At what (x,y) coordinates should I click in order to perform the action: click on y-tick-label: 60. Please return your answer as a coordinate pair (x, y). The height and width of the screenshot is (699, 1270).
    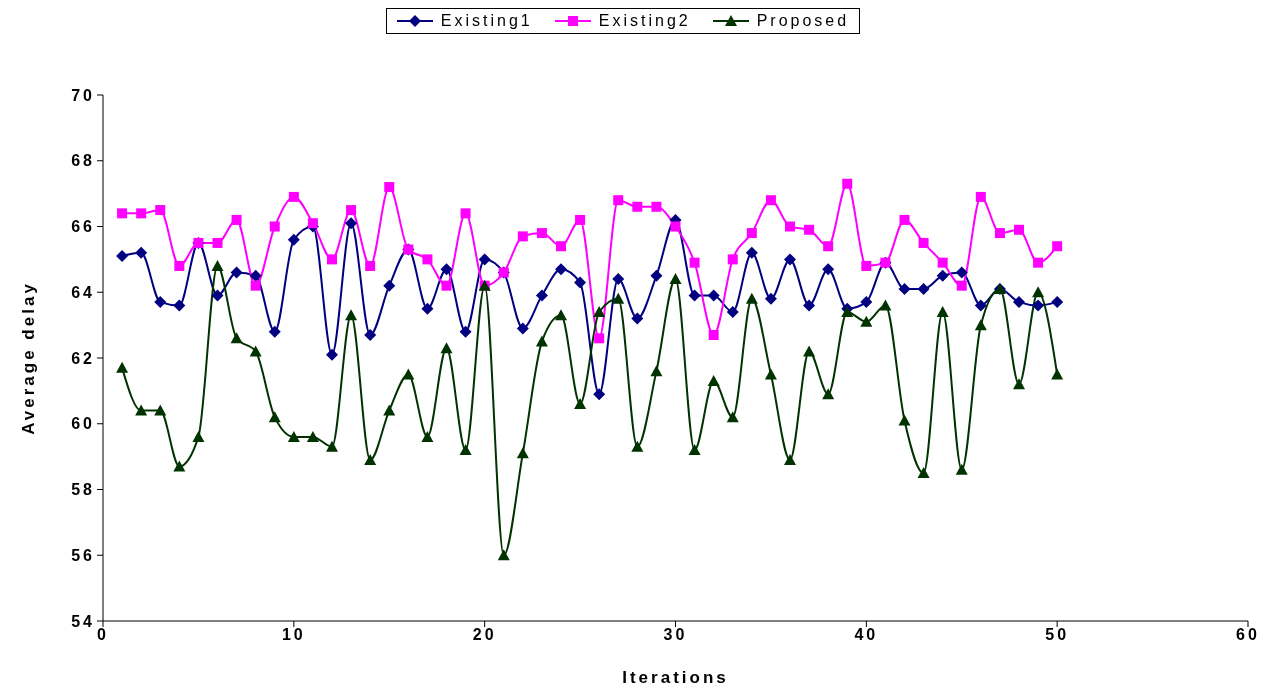
    Looking at the image, I should click on (83, 424).